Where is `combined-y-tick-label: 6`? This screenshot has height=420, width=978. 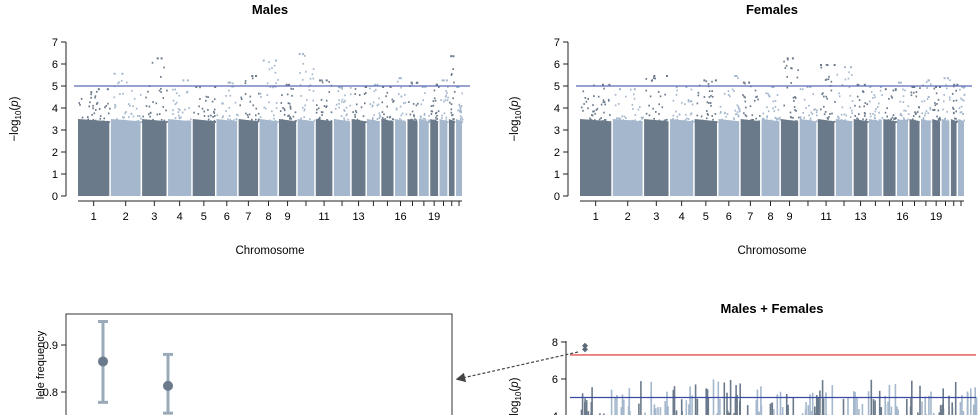
combined-y-tick-label: 6 is located at coordinates (555, 380).